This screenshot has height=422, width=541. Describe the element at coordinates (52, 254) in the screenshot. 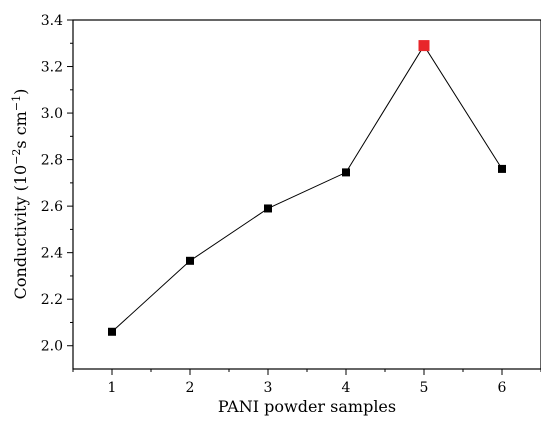

I see `y-tick-label: 2.4` at that location.